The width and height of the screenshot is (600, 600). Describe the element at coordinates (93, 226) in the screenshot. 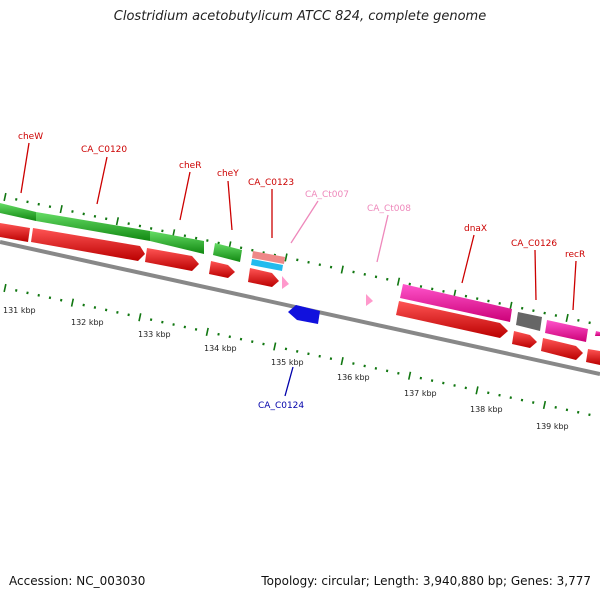

I see `gene-CA_C0120-block` at that location.